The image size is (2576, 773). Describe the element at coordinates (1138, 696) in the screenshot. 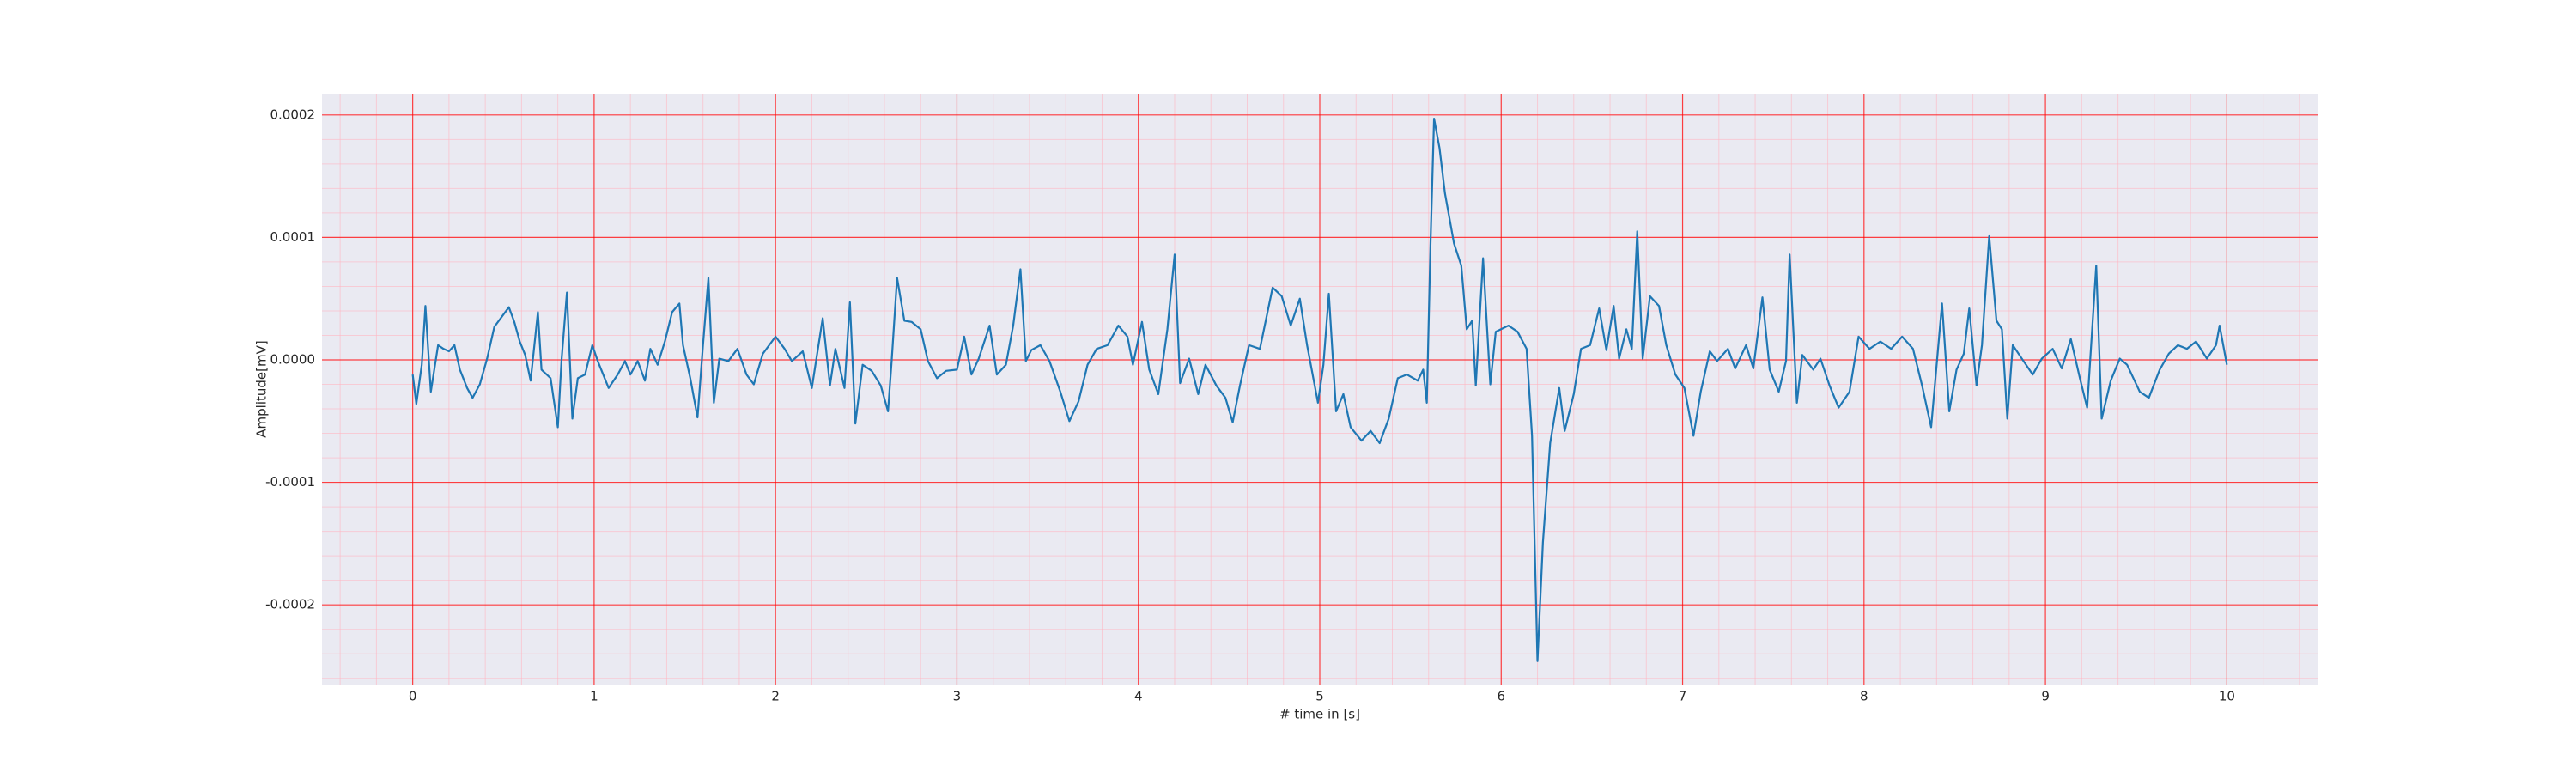

I see `x-tick-label: 4` at that location.